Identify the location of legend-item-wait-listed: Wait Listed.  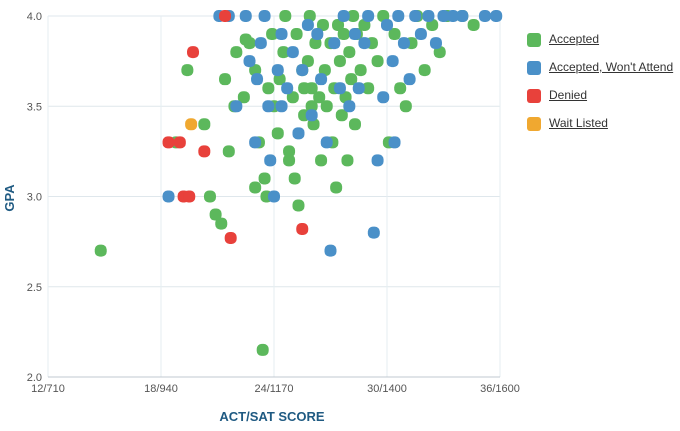
(602, 128).